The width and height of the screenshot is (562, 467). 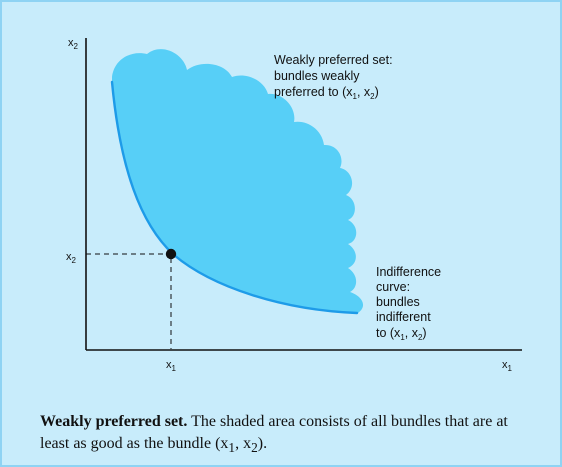 What do you see at coordinates (73, 44) in the screenshot?
I see `y-axis-label: x2` at bounding box center [73, 44].